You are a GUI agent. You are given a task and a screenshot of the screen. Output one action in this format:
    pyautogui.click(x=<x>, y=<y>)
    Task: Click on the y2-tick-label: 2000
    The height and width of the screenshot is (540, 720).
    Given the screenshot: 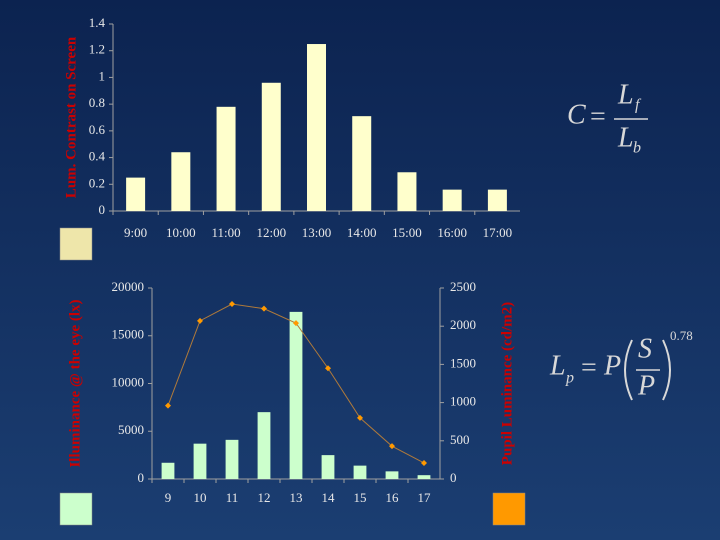 What is the action you would take?
    pyautogui.click(x=463, y=324)
    